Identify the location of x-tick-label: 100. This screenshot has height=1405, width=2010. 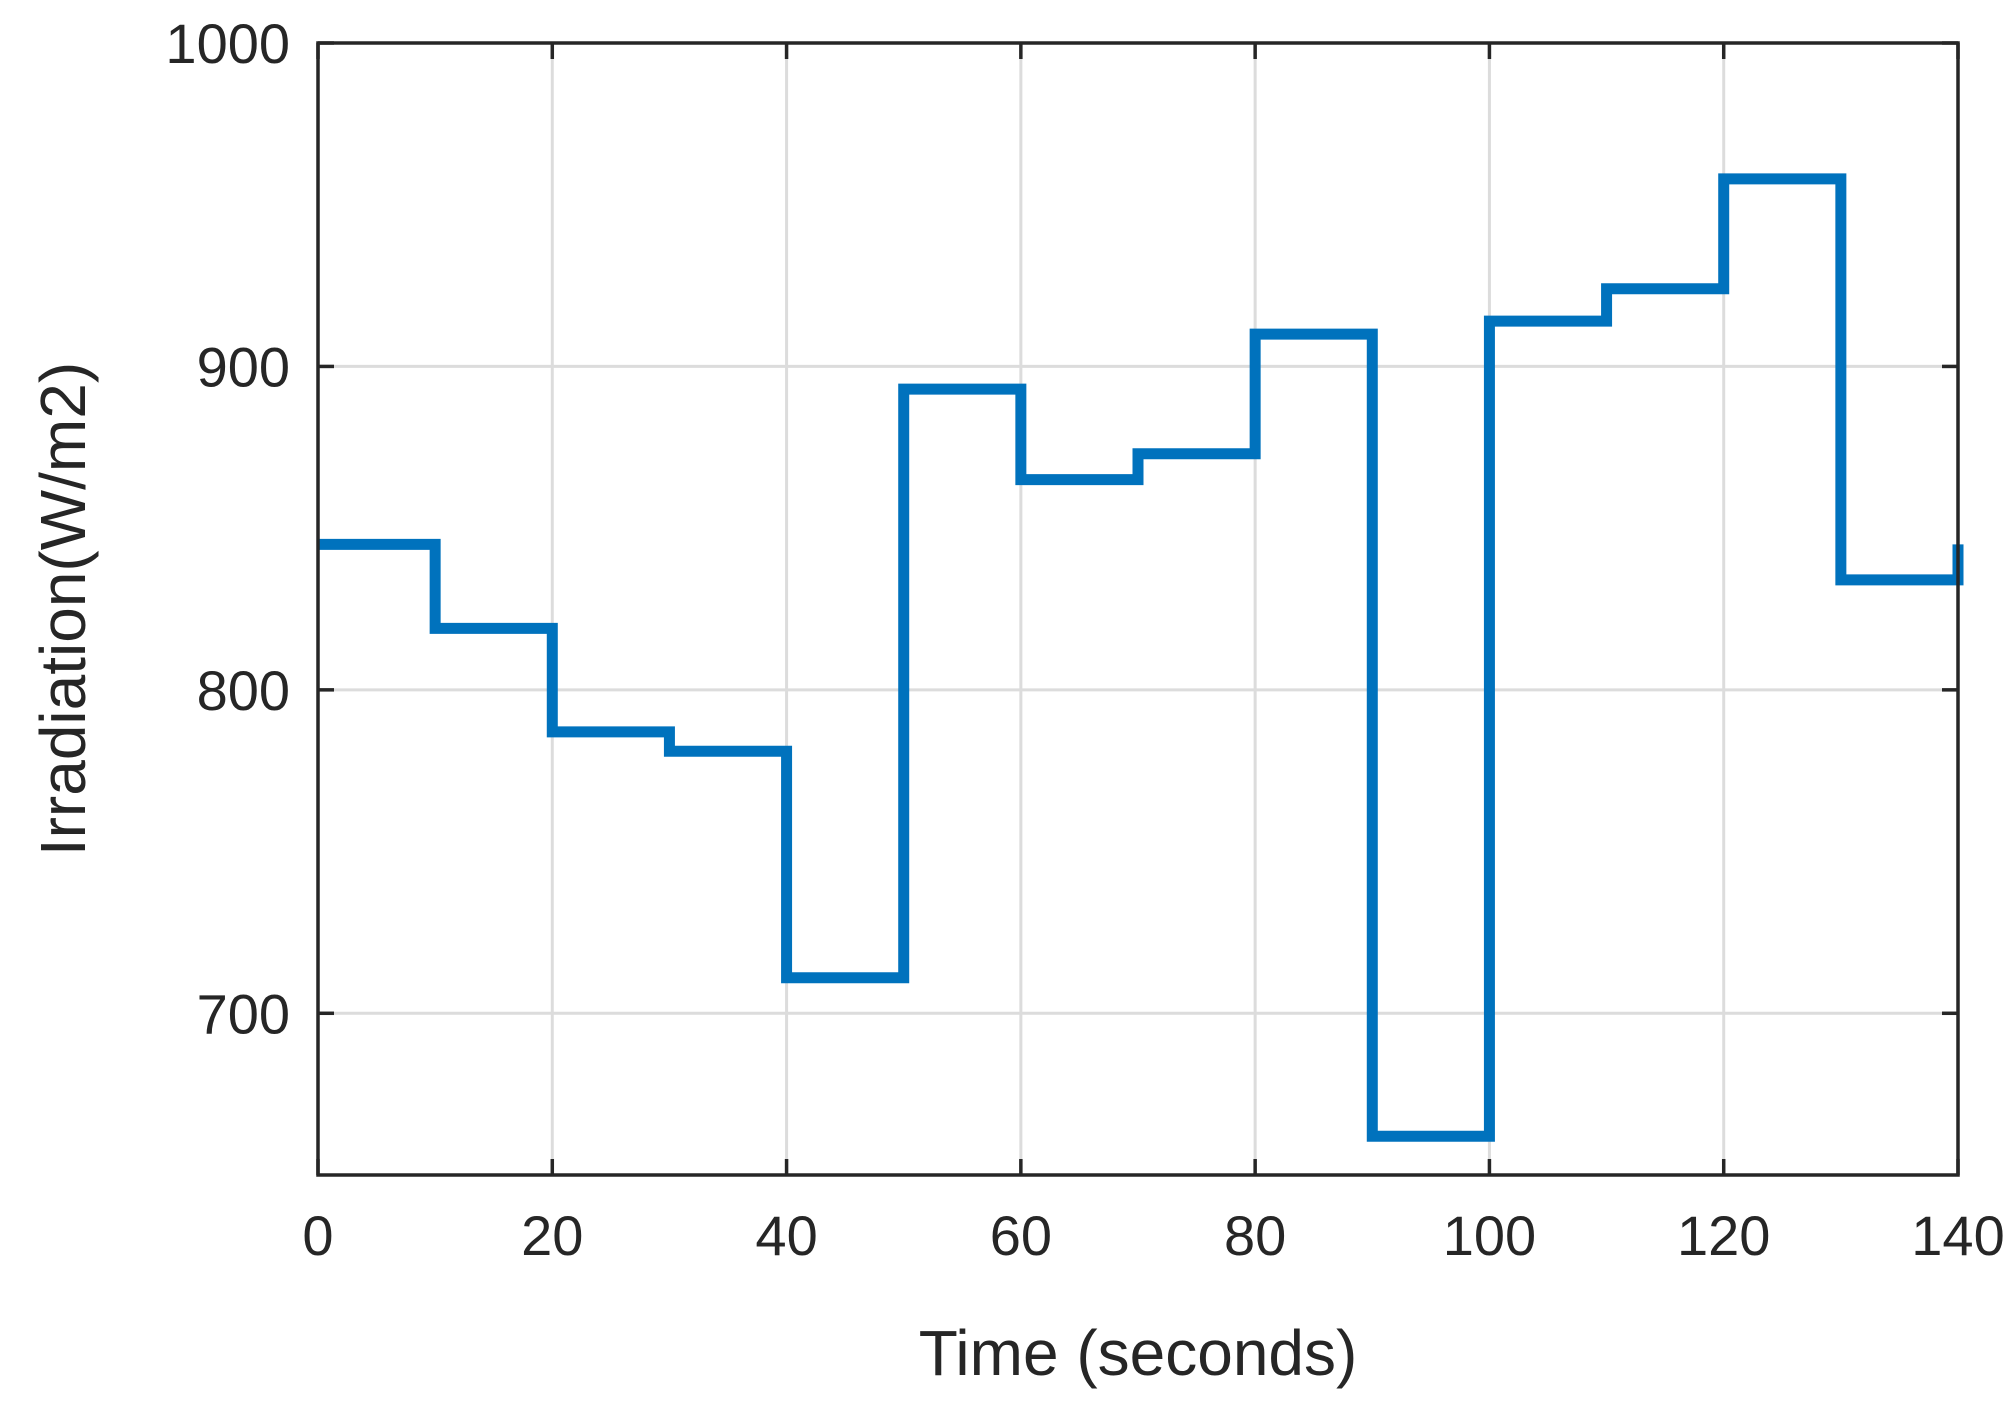
(1489, 1235).